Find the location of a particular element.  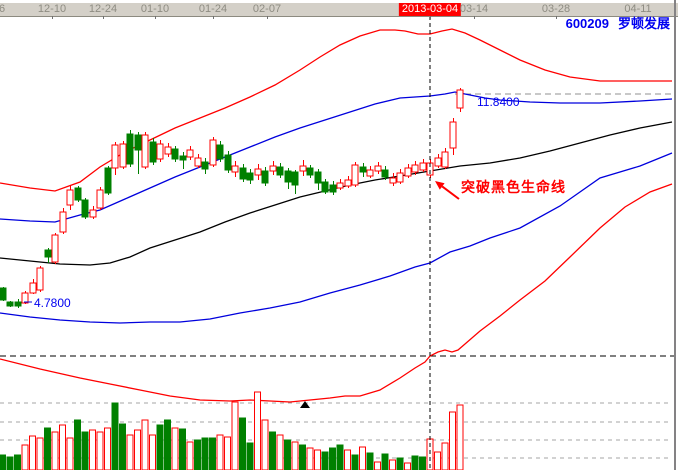

date-label: 03-28 is located at coordinates (556, 9).